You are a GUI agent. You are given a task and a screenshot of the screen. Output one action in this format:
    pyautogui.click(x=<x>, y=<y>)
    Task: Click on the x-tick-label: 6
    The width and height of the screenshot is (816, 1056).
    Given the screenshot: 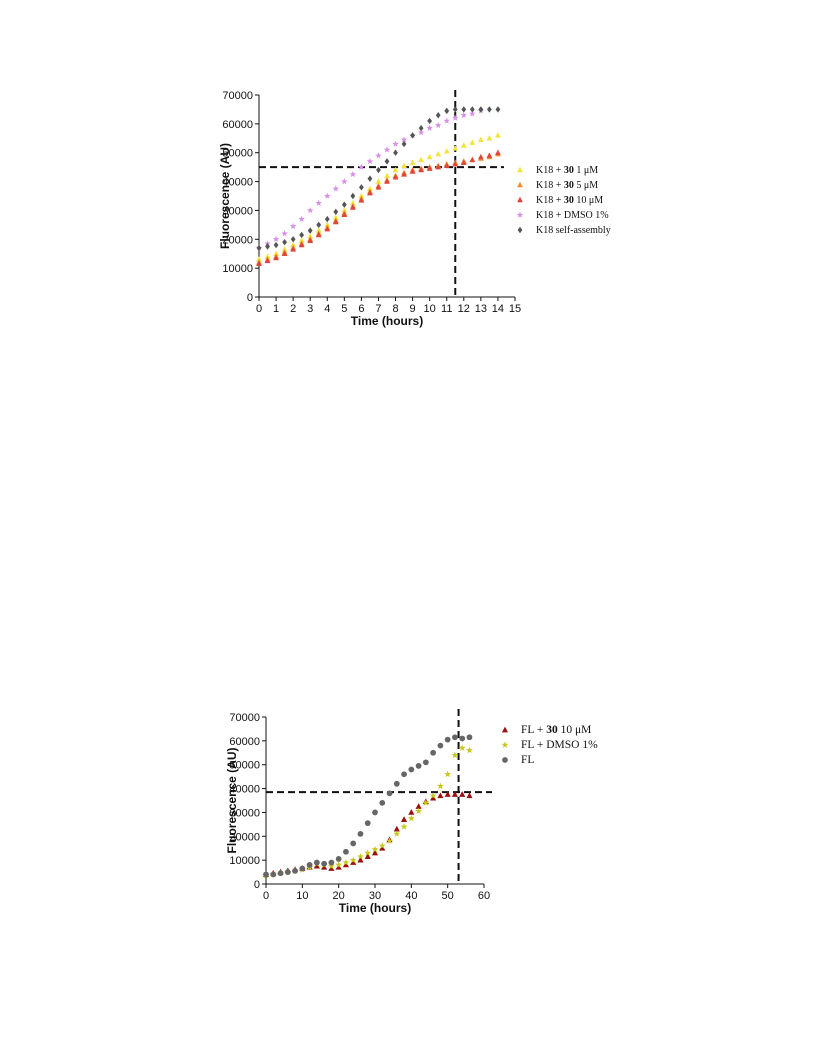 What is the action you would take?
    pyautogui.click(x=361, y=309)
    